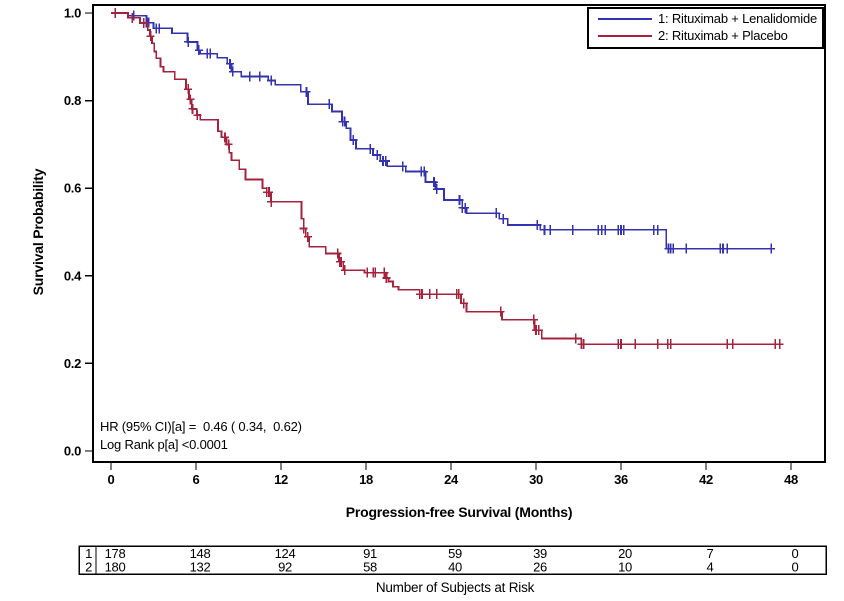 This screenshot has height=601, width=844. Describe the element at coordinates (88, 553) in the screenshot. I see `risk-row-label: 1` at that location.